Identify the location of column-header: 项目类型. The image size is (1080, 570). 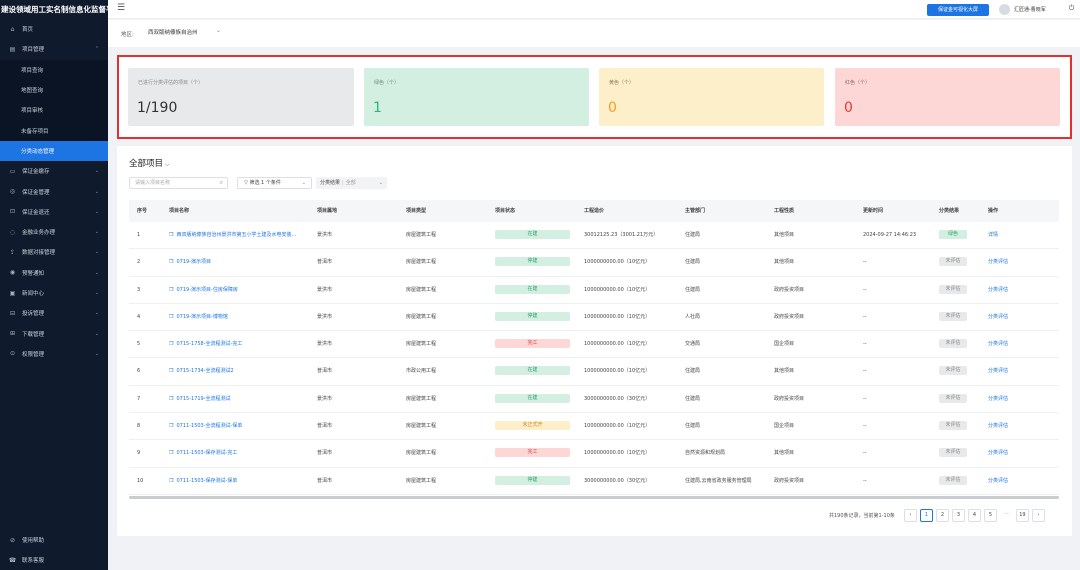
(416, 211).